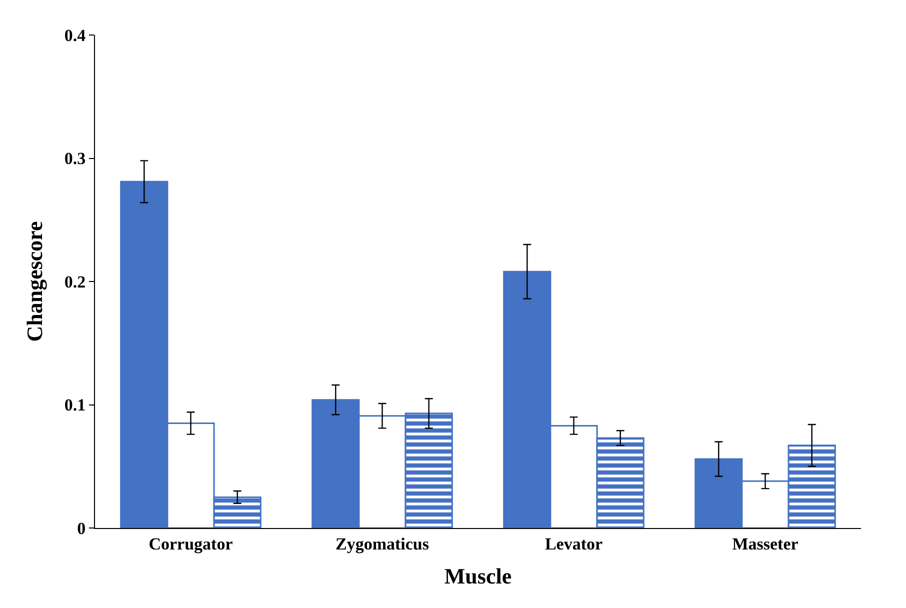 This screenshot has height=608, width=906. What do you see at coordinates (191, 544) in the screenshot?
I see `x-tick-label: Corrugator` at bounding box center [191, 544].